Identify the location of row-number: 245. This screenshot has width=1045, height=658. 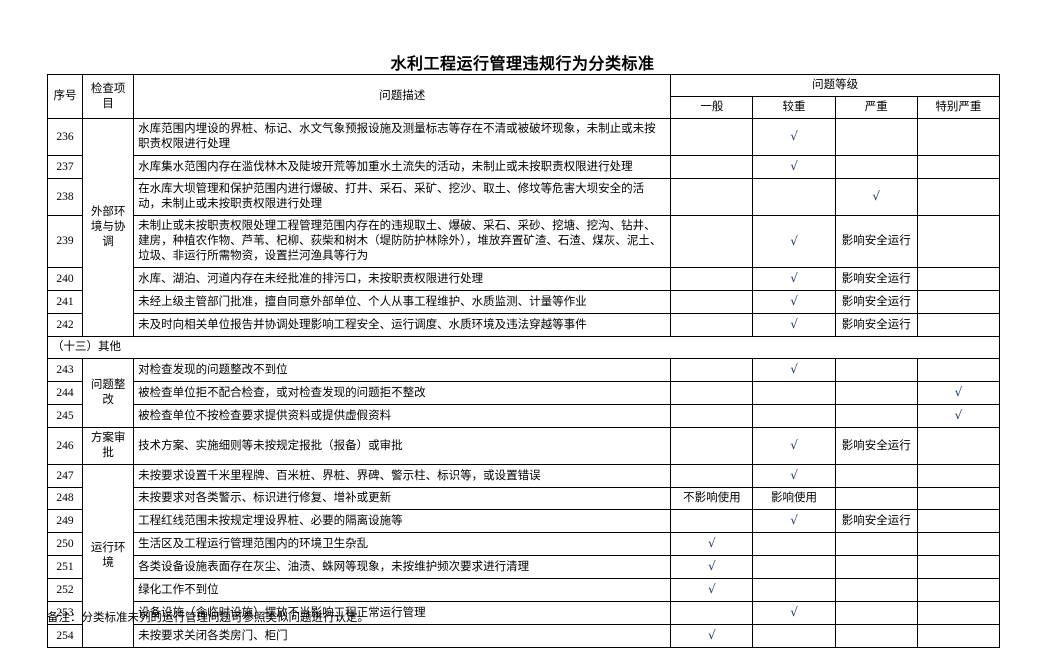
(65, 416).